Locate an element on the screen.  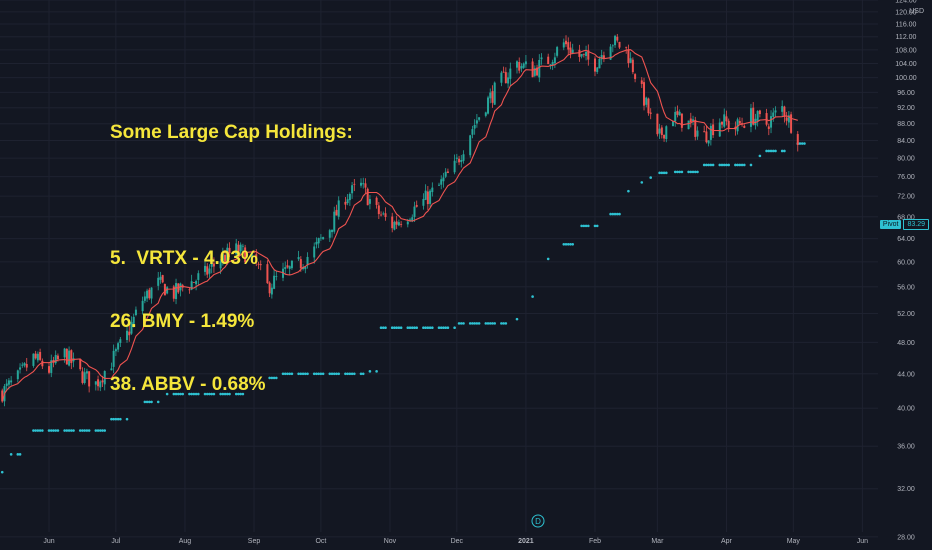
x-tick-label: Oct is located at coordinates (320, 541).